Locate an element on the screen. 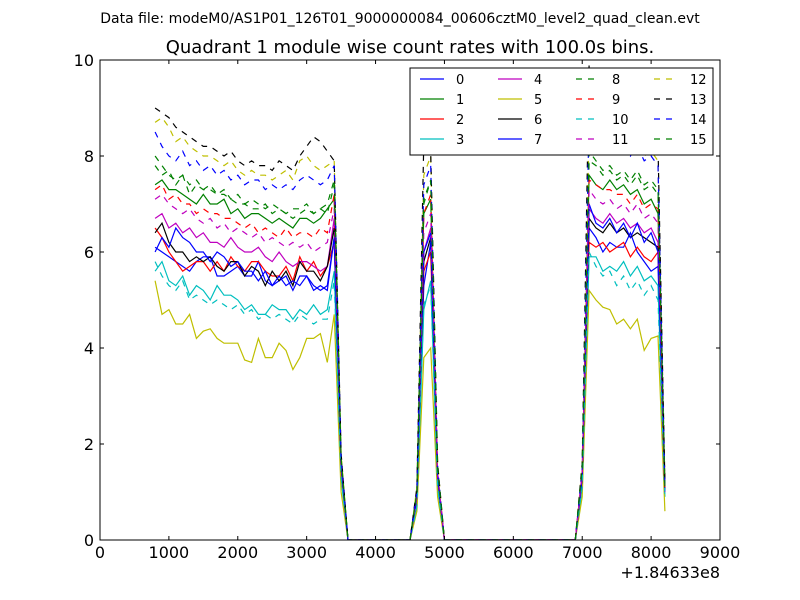 The width and height of the screenshot is (800, 600). legend-label-1: 1 is located at coordinates (460, 100).